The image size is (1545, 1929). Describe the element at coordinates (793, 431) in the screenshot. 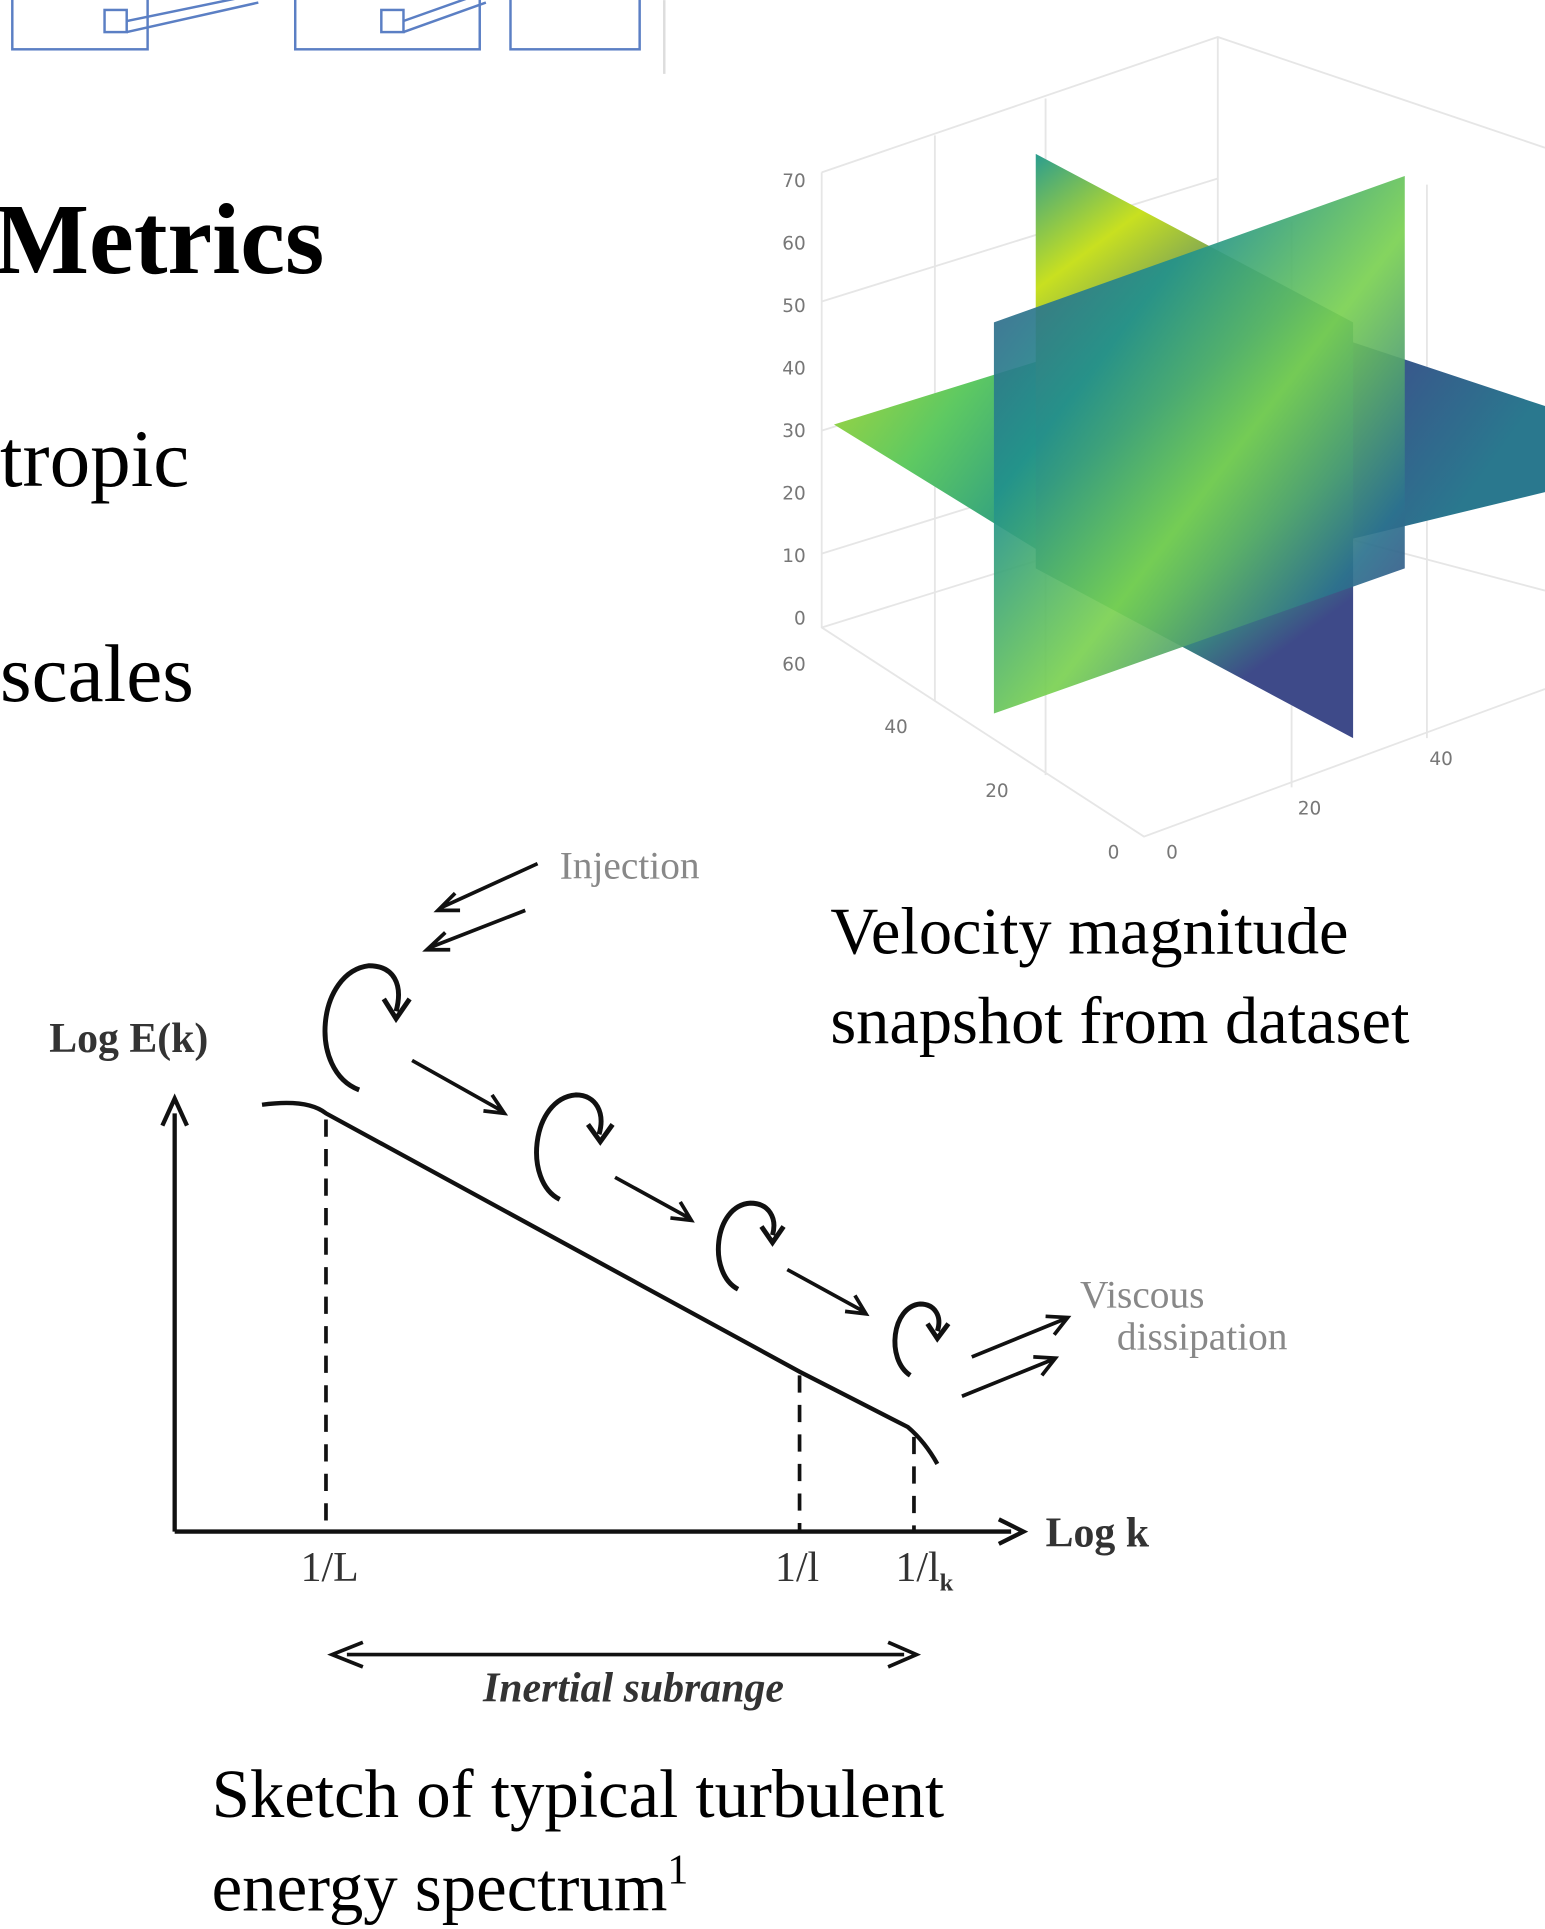

I see `tick-label: 30` at that location.